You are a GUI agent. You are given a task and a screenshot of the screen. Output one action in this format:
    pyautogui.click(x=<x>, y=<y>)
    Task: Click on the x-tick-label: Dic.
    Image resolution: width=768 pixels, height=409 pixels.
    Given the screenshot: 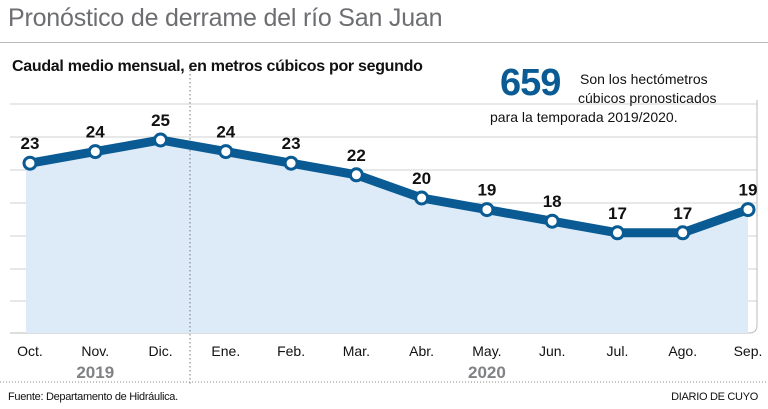 What is the action you would take?
    pyautogui.click(x=160, y=351)
    